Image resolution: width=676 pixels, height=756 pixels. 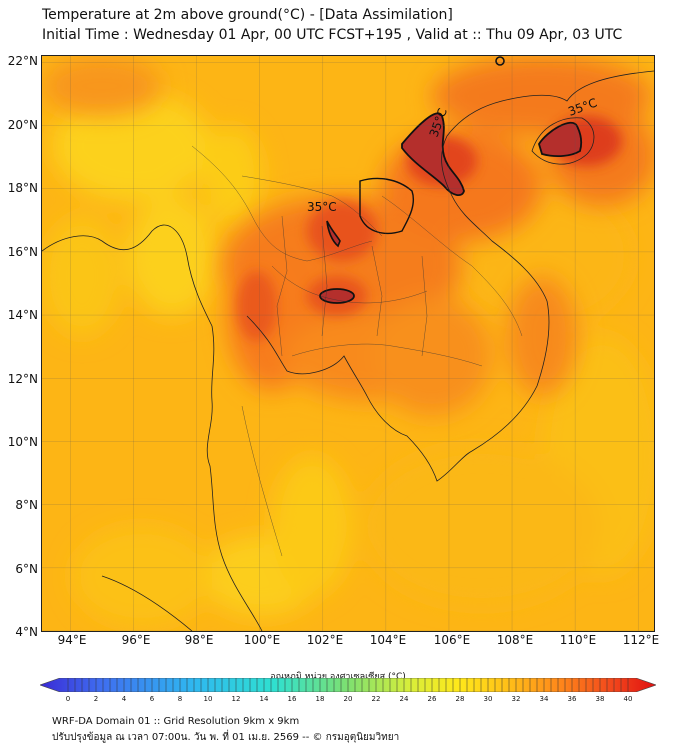 What do you see at coordinates (348, 699) in the screenshot?
I see `colorbar-tick-label: 20` at bounding box center [348, 699].